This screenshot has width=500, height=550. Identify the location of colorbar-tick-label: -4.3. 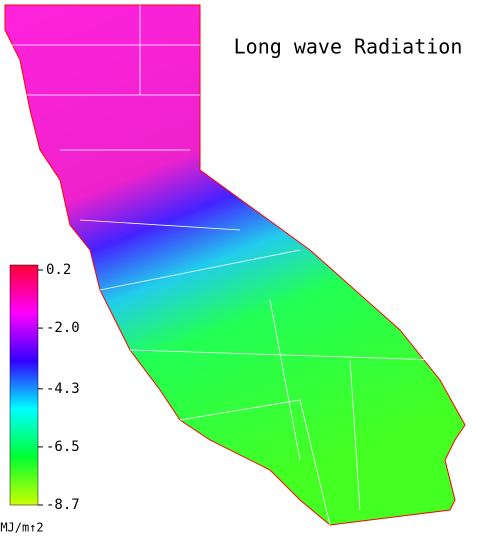
(63, 389).